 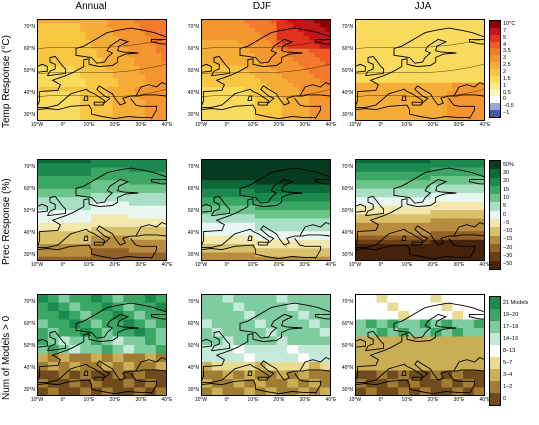 I want to click on colorbar-label: 2.5, so click(x=507, y=65).